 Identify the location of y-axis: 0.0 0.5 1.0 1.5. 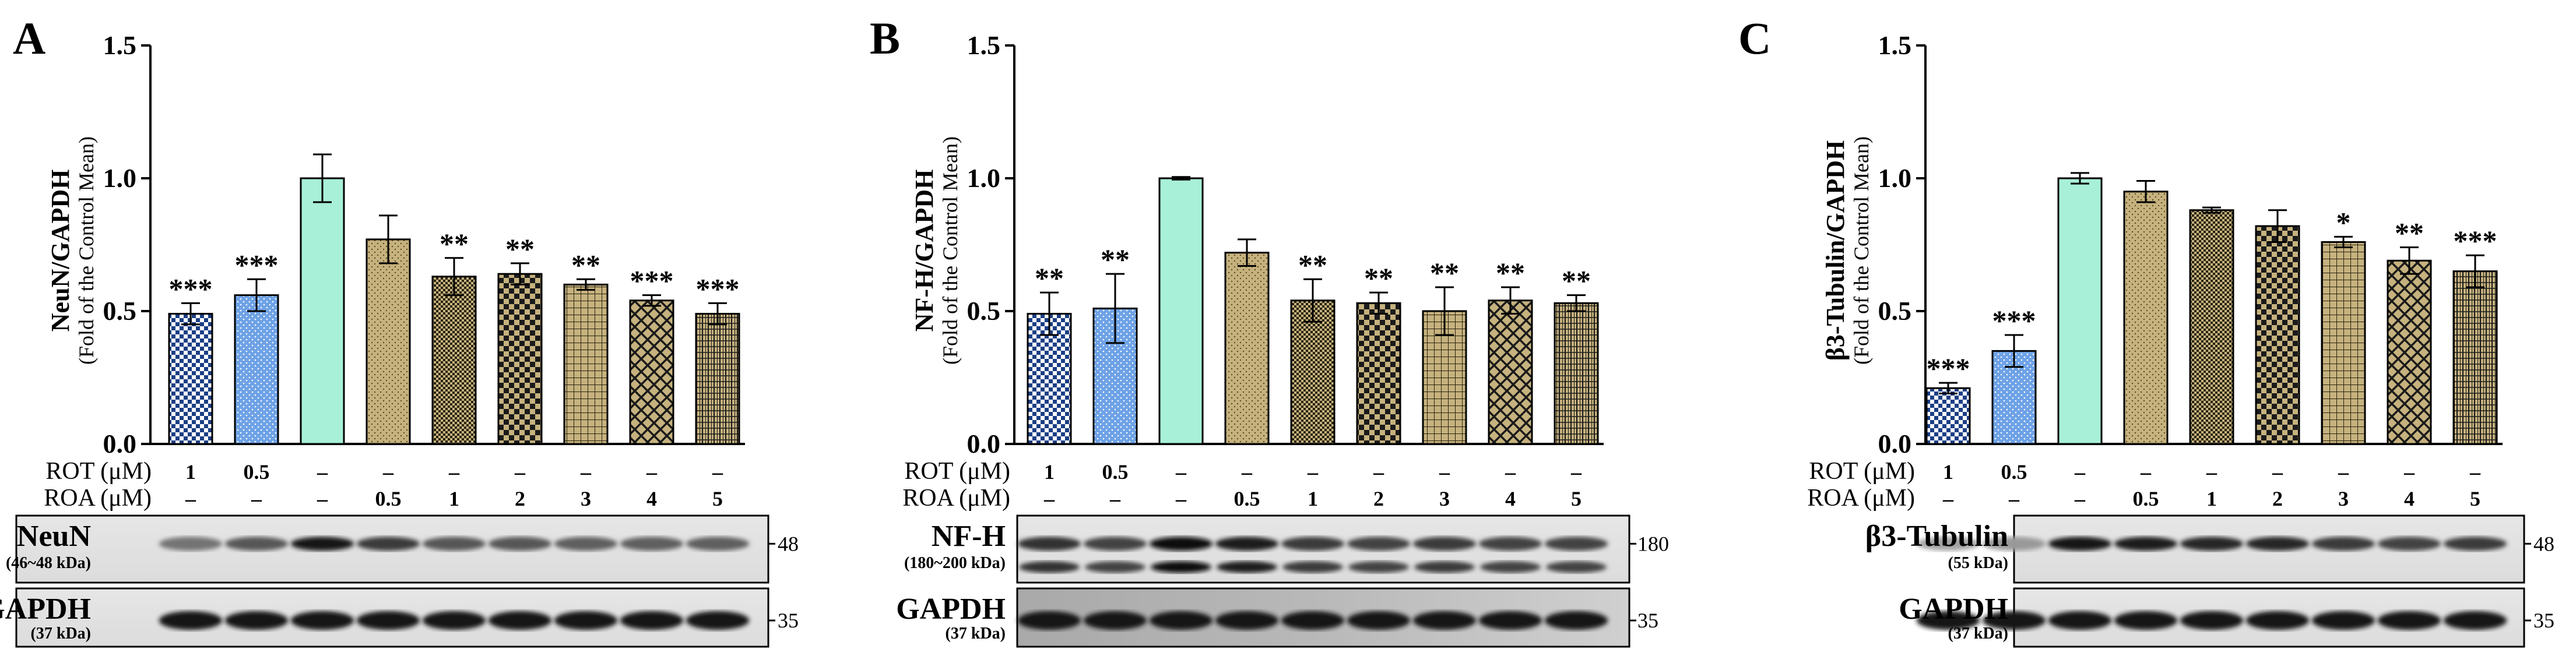
(127, 244).